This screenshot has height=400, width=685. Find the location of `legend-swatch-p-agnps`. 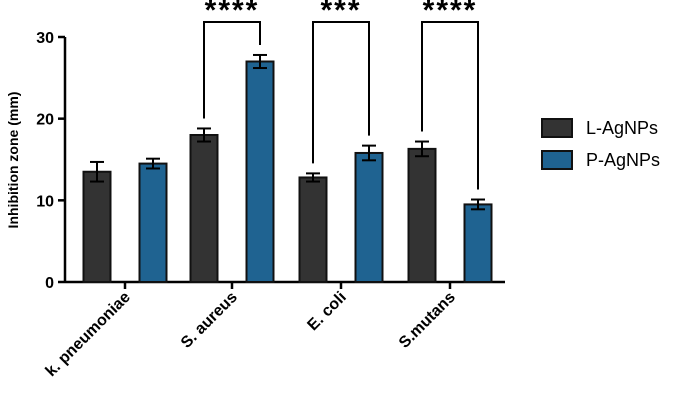

legend-swatch-p-agnps is located at coordinates (557, 160).